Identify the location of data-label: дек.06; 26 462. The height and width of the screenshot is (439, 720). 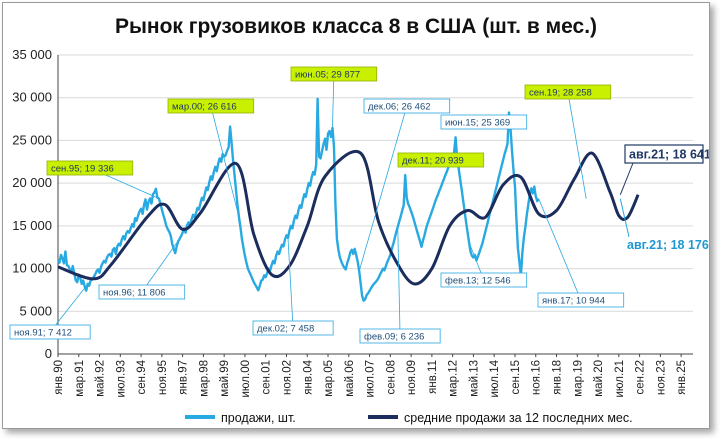
(404, 185).